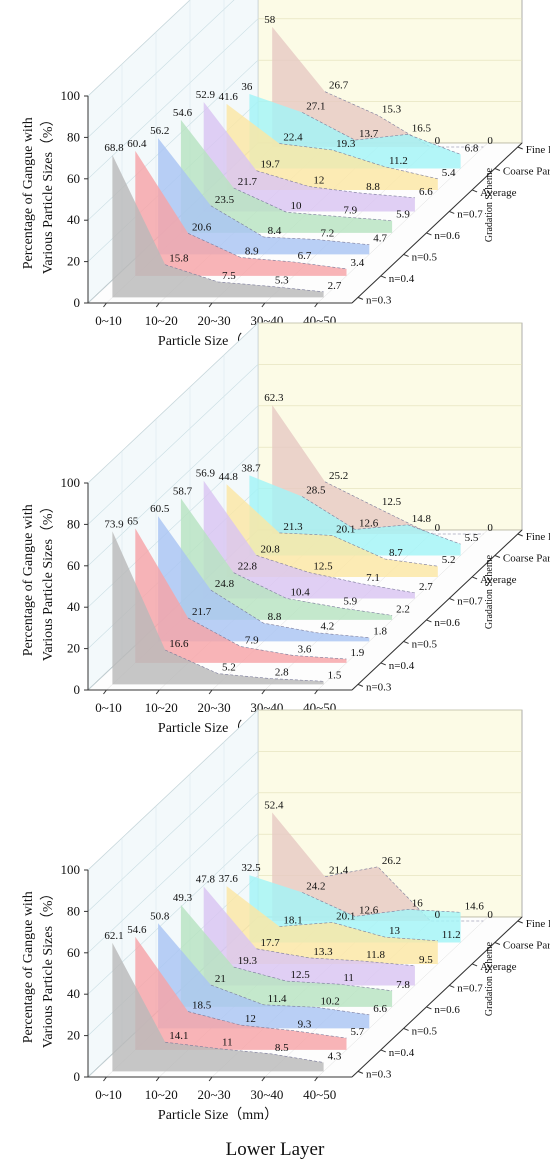 The height and width of the screenshot is (1159, 550). What do you see at coordinates (319, 1094) in the screenshot?
I see `x-tick-label: 40~50` at bounding box center [319, 1094].